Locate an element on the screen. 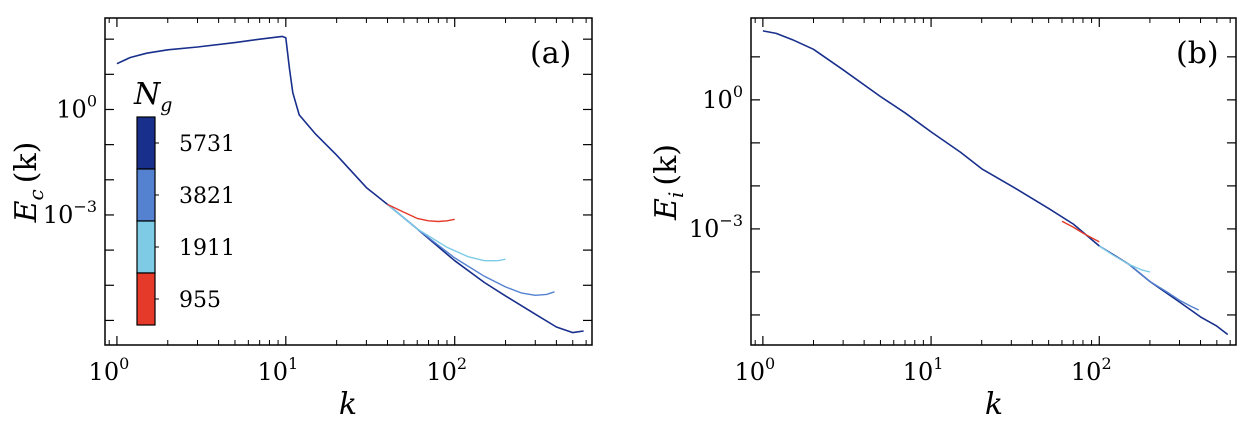 The image size is (1246, 425). colorbar: Ng 5731 3821 1911 955 is located at coordinates (184, 201).